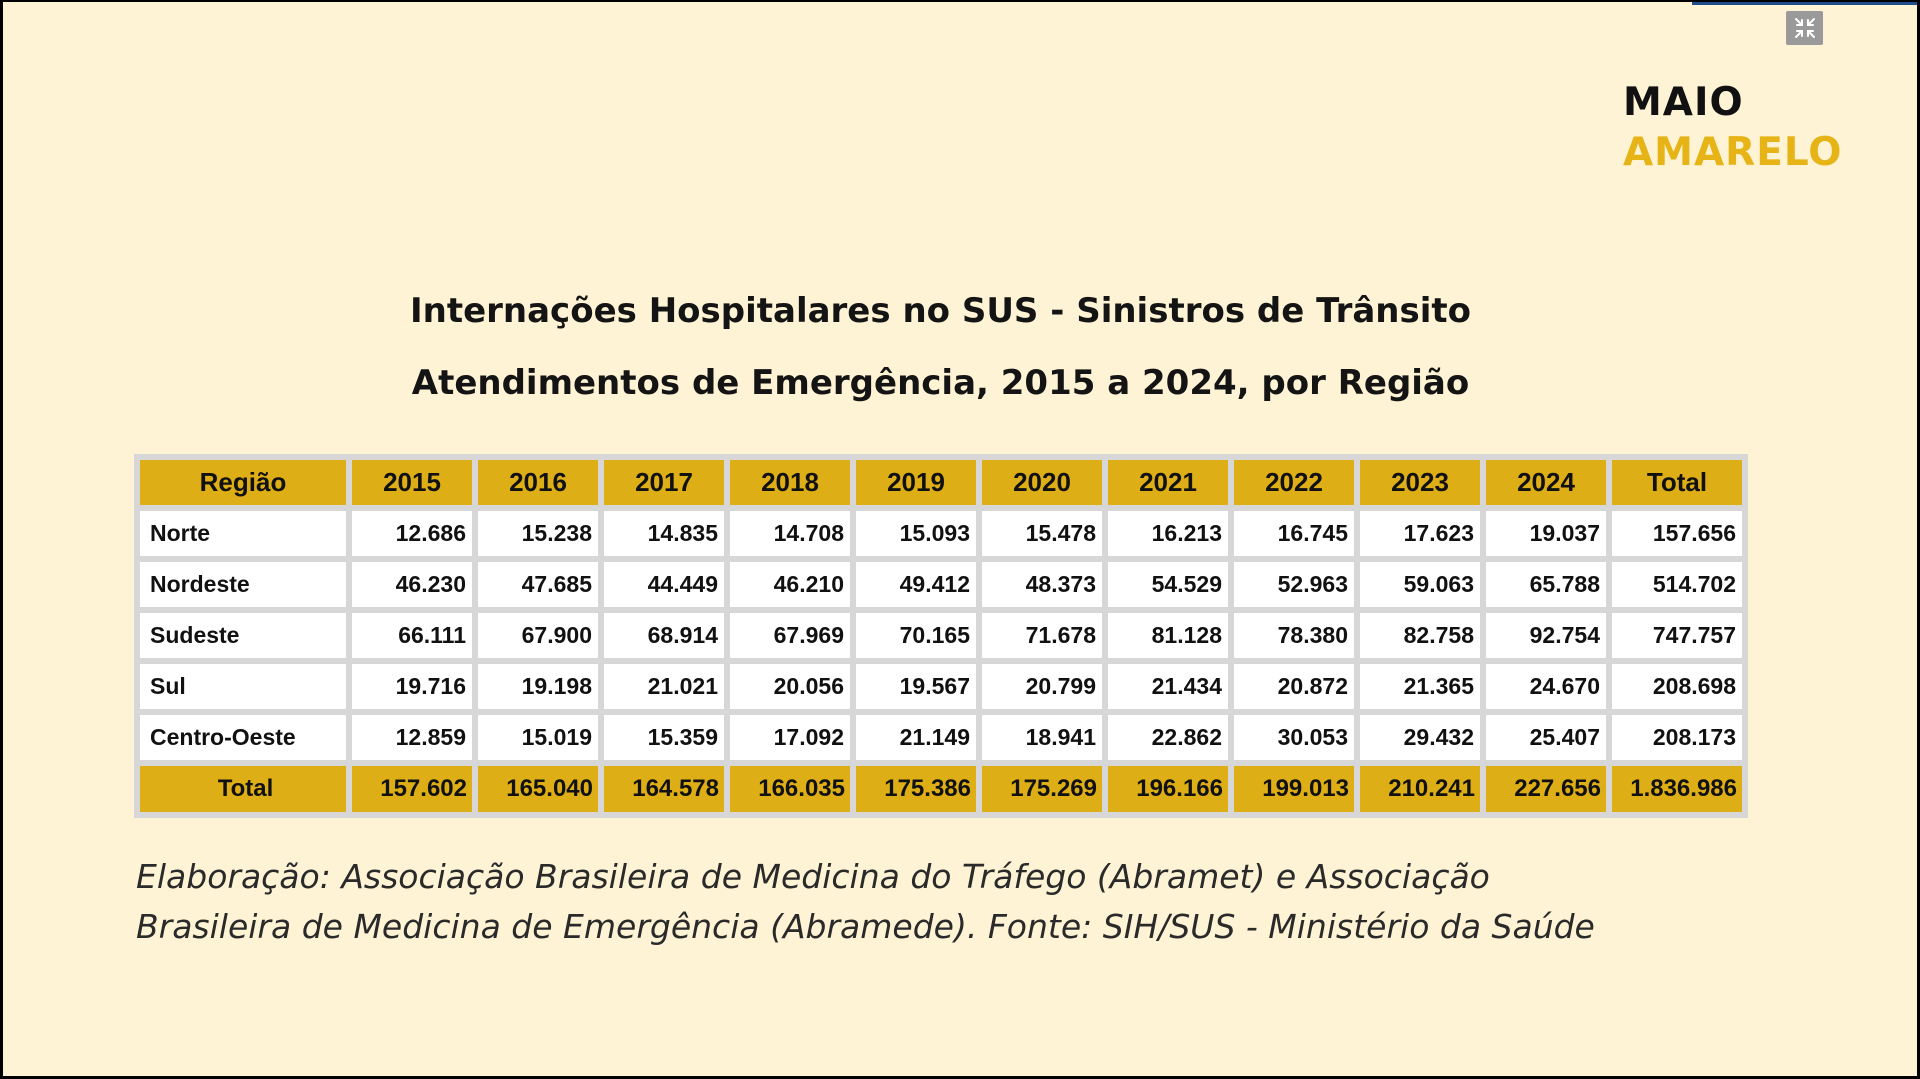 The image size is (1920, 1079). I want to click on logo-line-1: MAIO, so click(1683, 102).